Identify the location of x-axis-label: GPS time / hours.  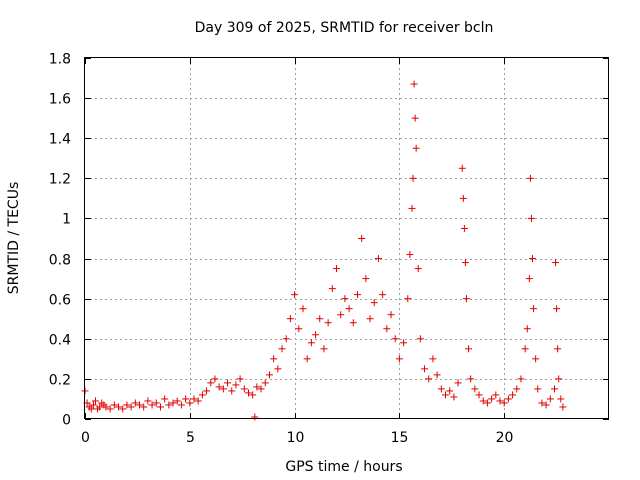
(343, 467).